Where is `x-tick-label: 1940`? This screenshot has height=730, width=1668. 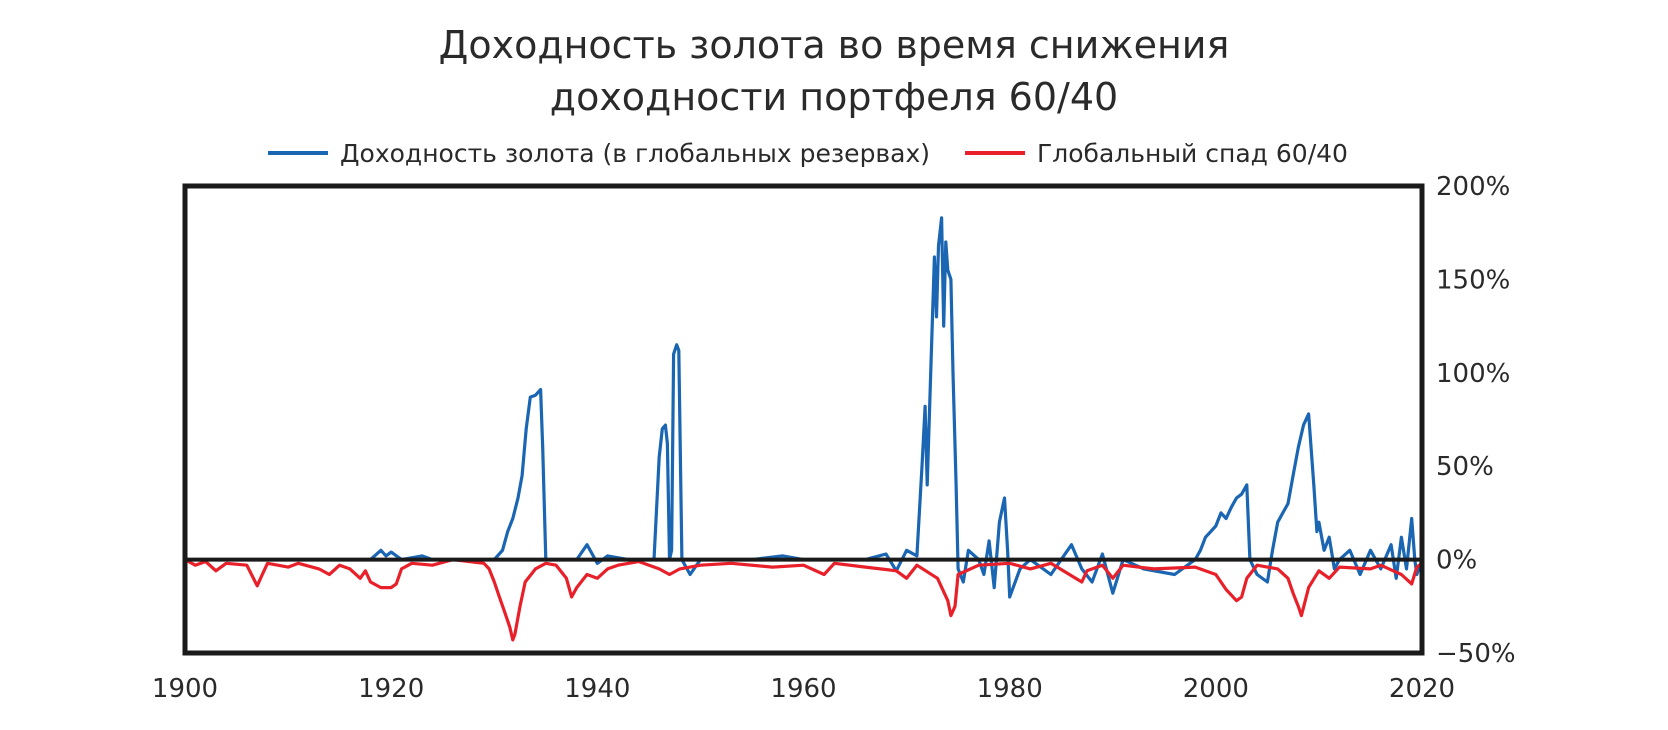 x-tick-label: 1940 is located at coordinates (597, 689).